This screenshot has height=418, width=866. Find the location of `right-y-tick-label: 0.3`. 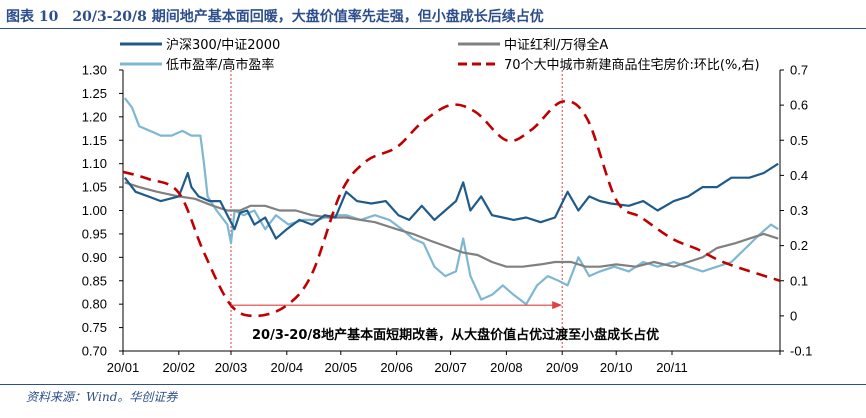

right-y-tick-label: 0.3 is located at coordinates (799, 210).